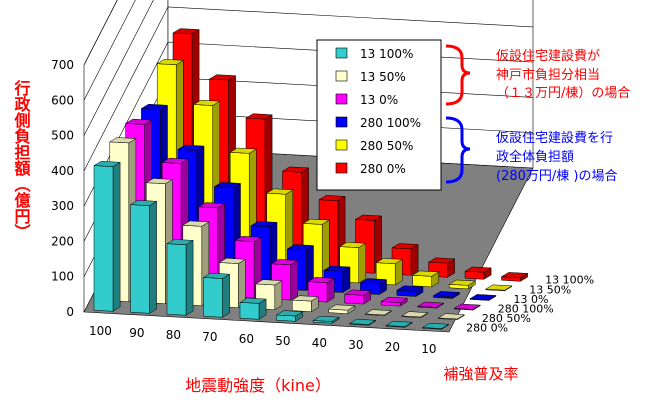 The height and width of the screenshot is (406, 652). Describe the element at coordinates (563, 93) in the screenshot. I see `top-annotation-line-3: （１３万円/棟）の場合` at that location.